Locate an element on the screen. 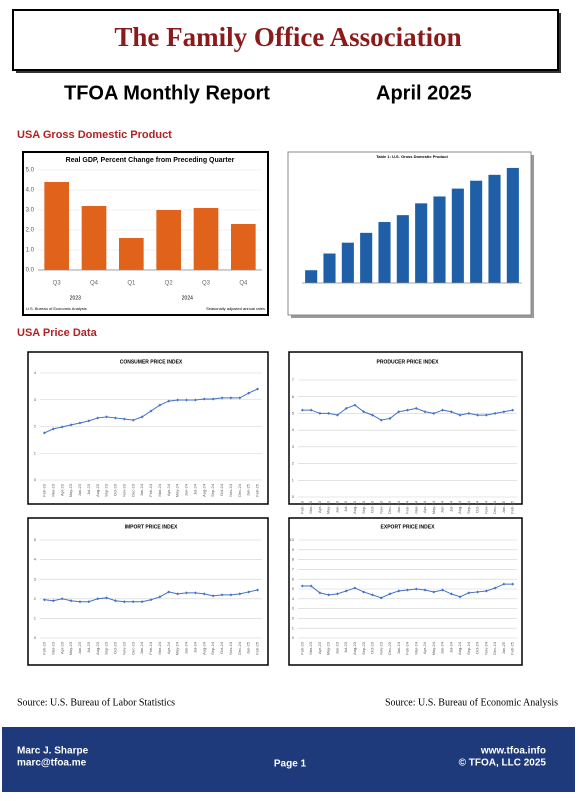  footer-site: www.tfoa.info is located at coordinates (513, 751).